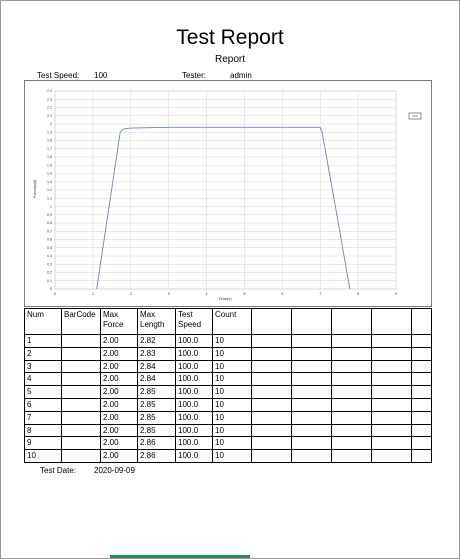  Describe the element at coordinates (101, 75) in the screenshot. I see `test-speed-value: 100` at that location.